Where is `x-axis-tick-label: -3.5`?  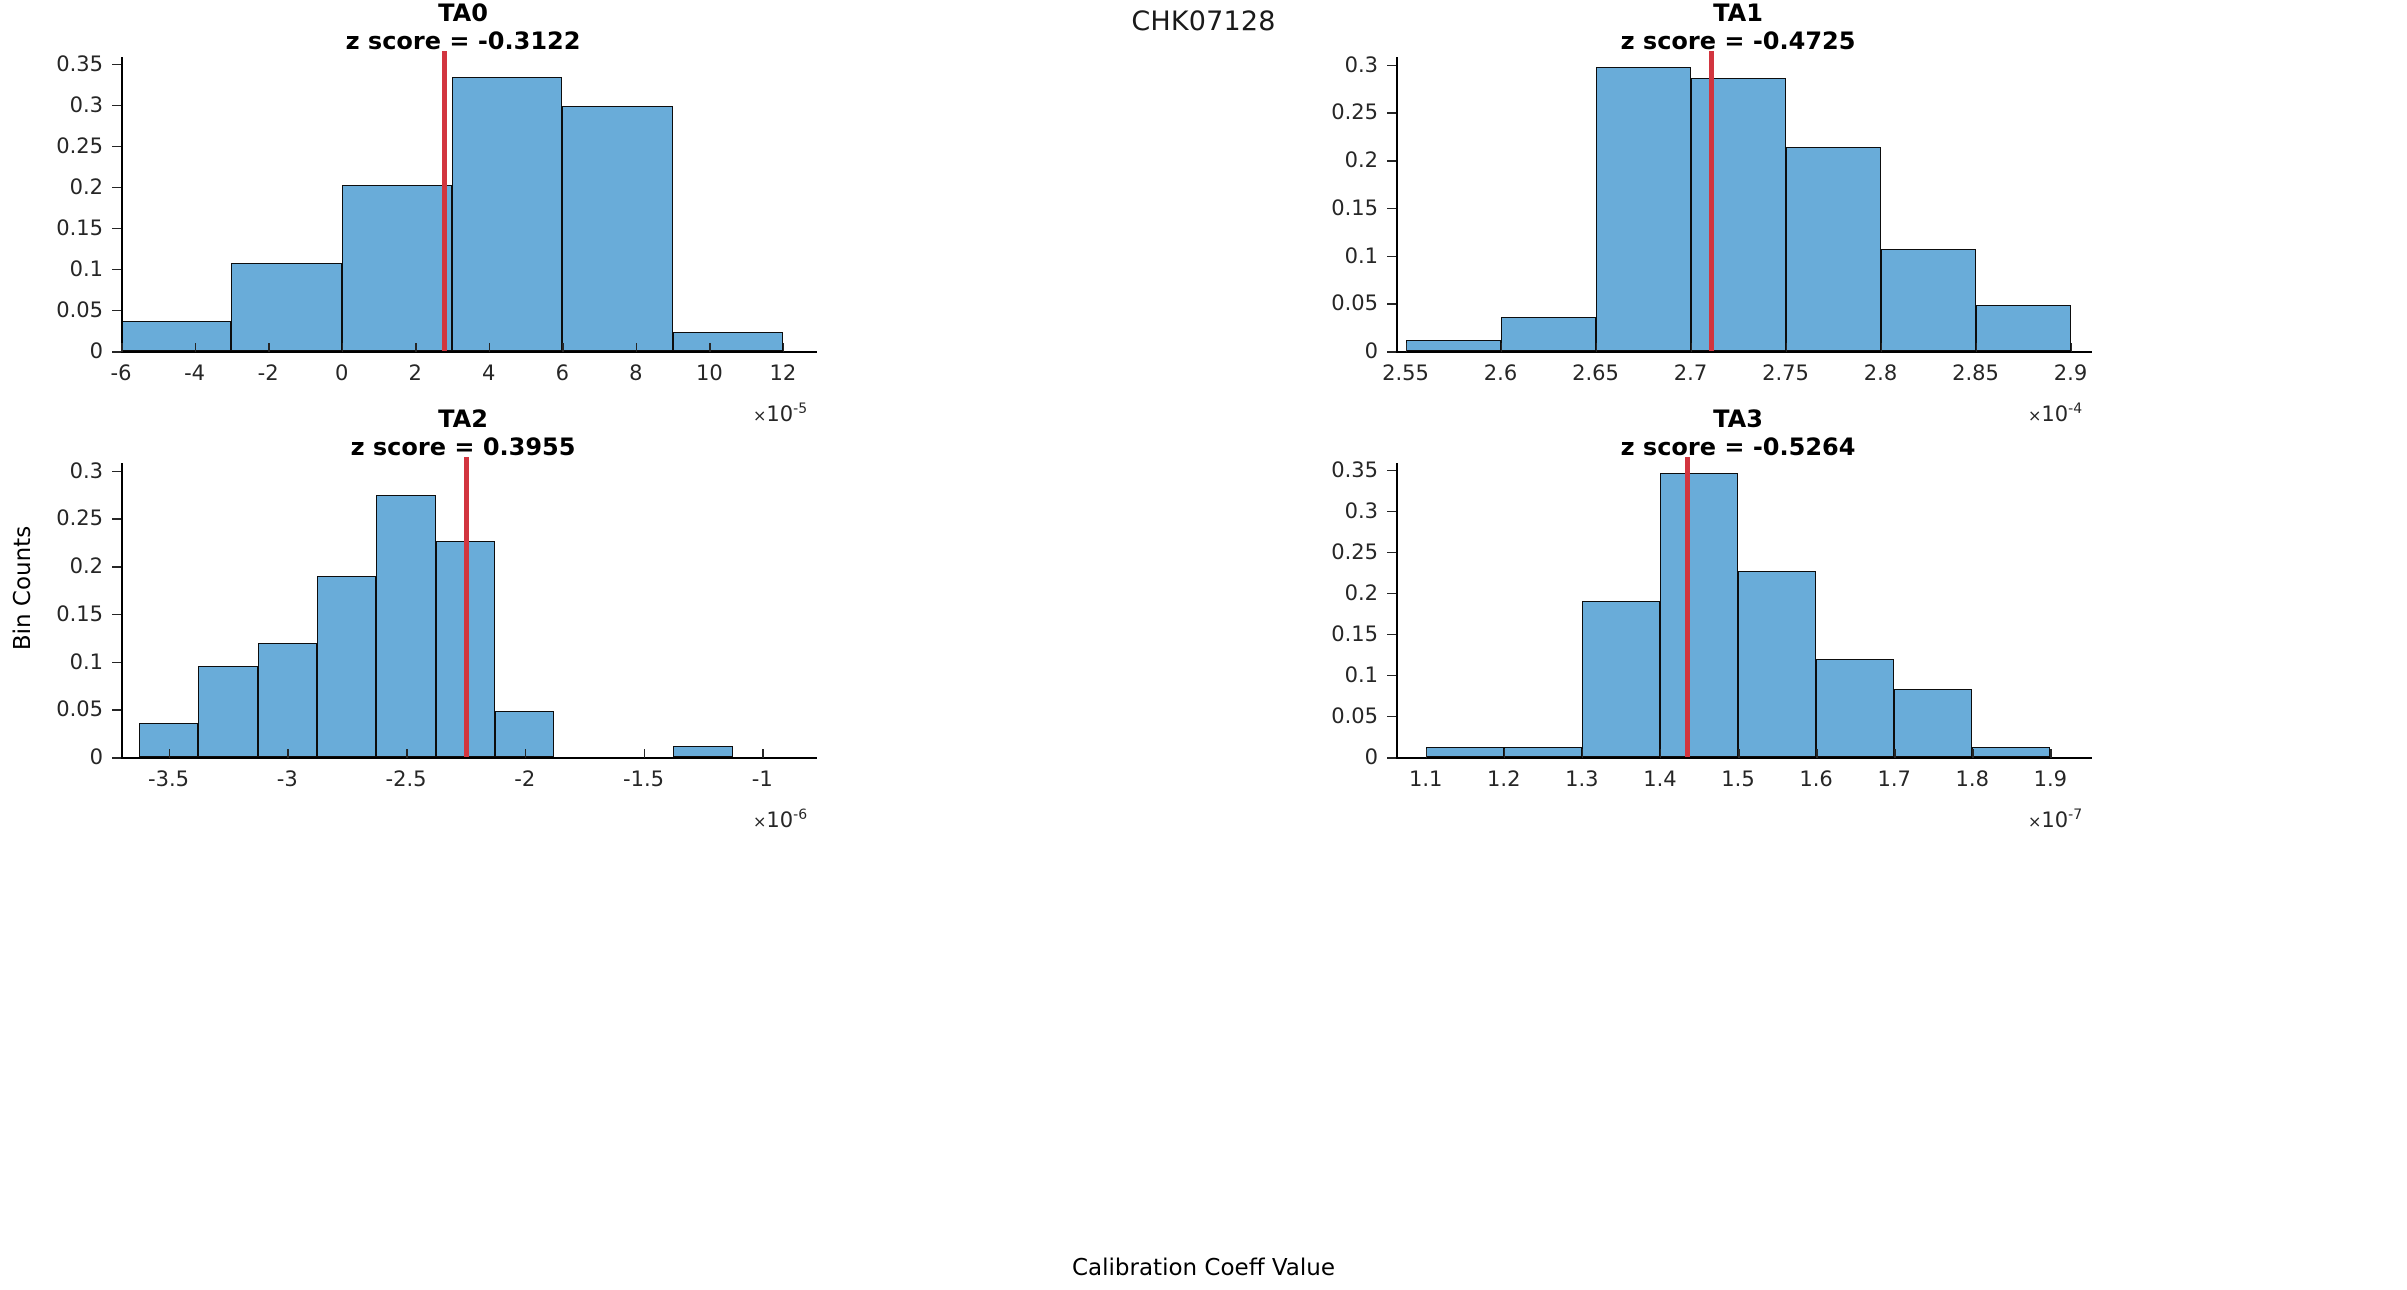 x-axis-tick-label: -3.5 is located at coordinates (168, 779).